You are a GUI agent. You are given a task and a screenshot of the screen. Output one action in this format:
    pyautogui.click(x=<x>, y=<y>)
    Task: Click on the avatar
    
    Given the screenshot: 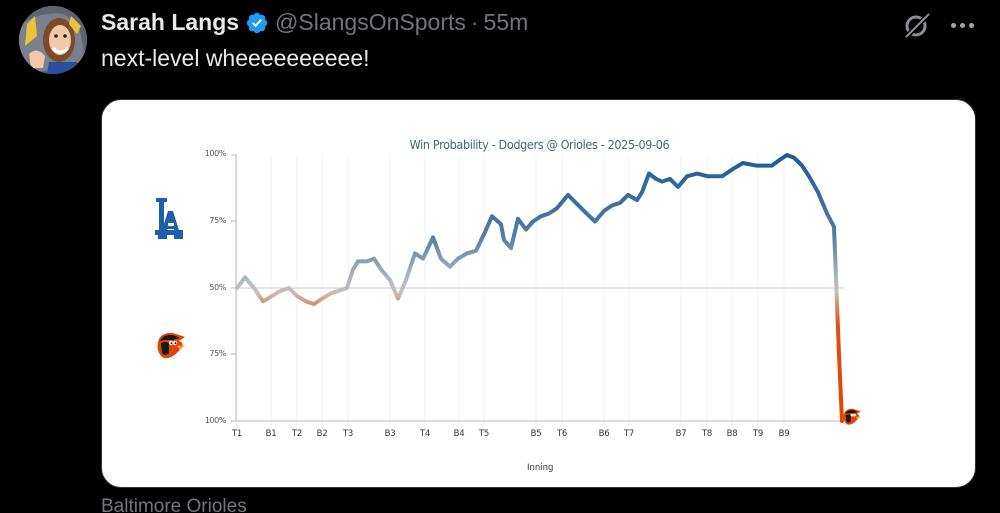 What is the action you would take?
    pyautogui.click(x=53, y=40)
    